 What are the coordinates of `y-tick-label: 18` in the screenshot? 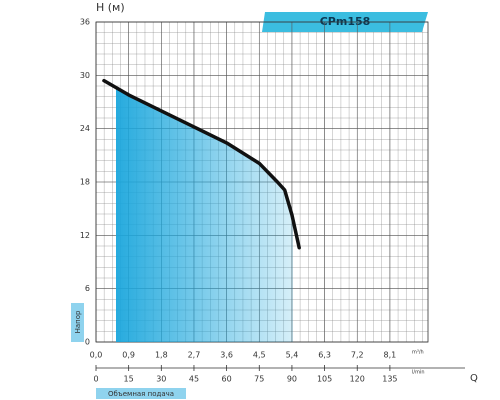 It's located at (85, 182).